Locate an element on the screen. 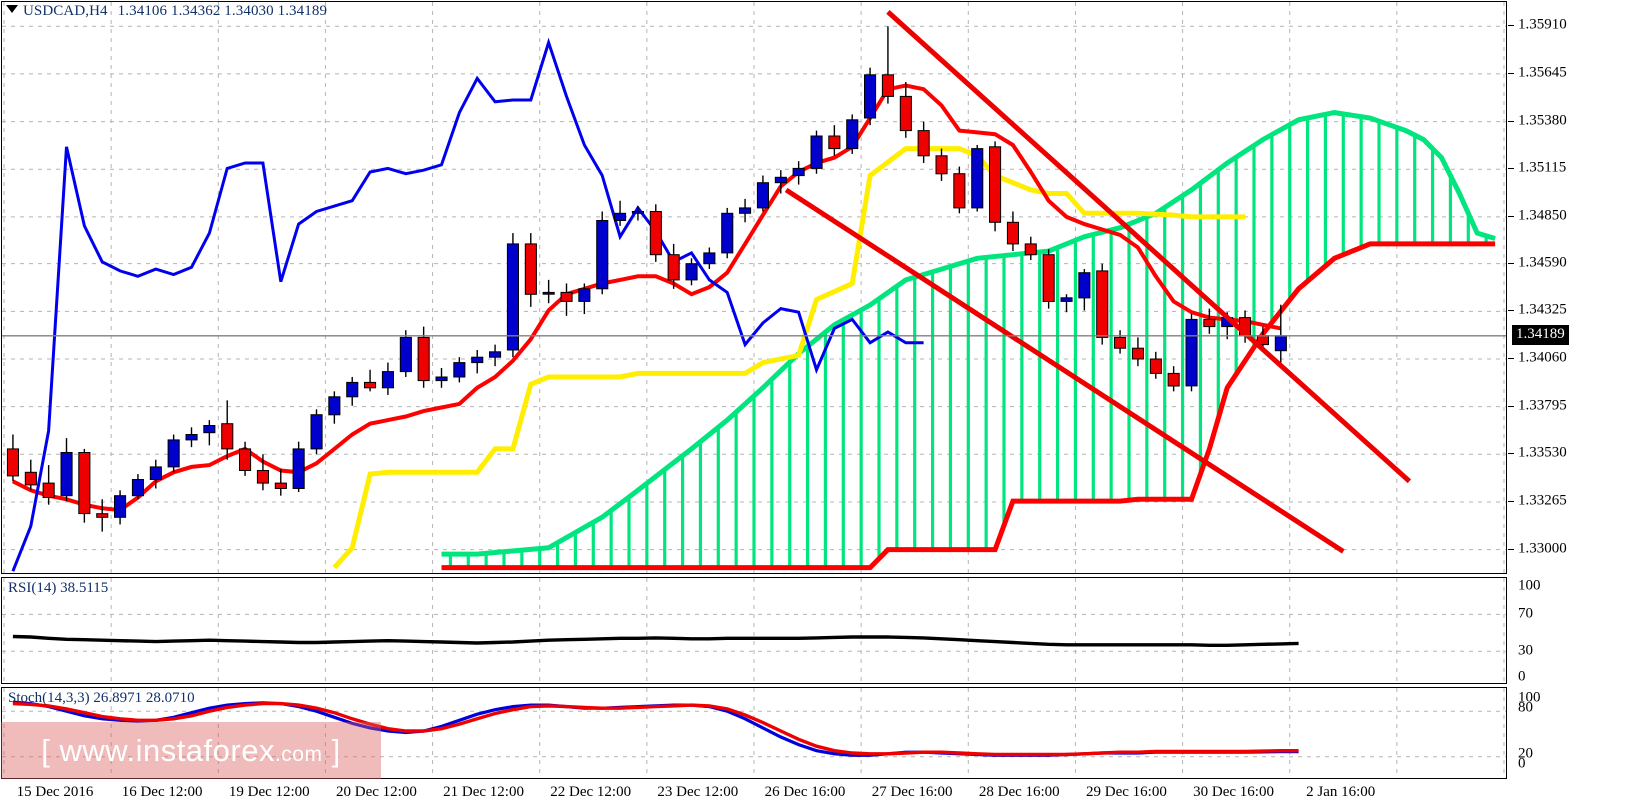 The width and height of the screenshot is (1632, 811). stoch-scale-tick: 0 is located at coordinates (1522, 763).